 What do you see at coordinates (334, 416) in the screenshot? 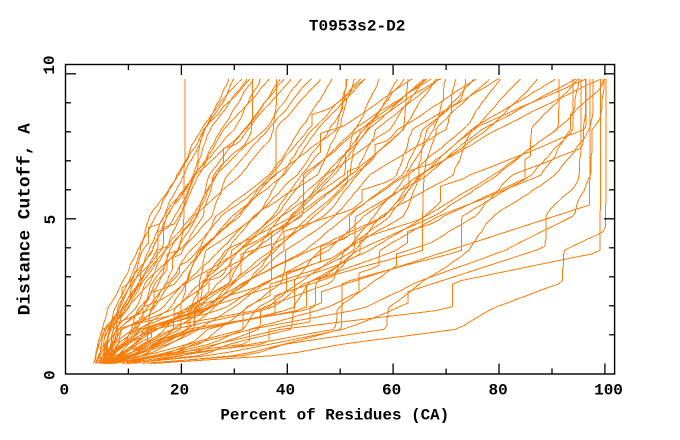
I see `svg-text: Percent of Residues (CA)` at bounding box center [334, 416].